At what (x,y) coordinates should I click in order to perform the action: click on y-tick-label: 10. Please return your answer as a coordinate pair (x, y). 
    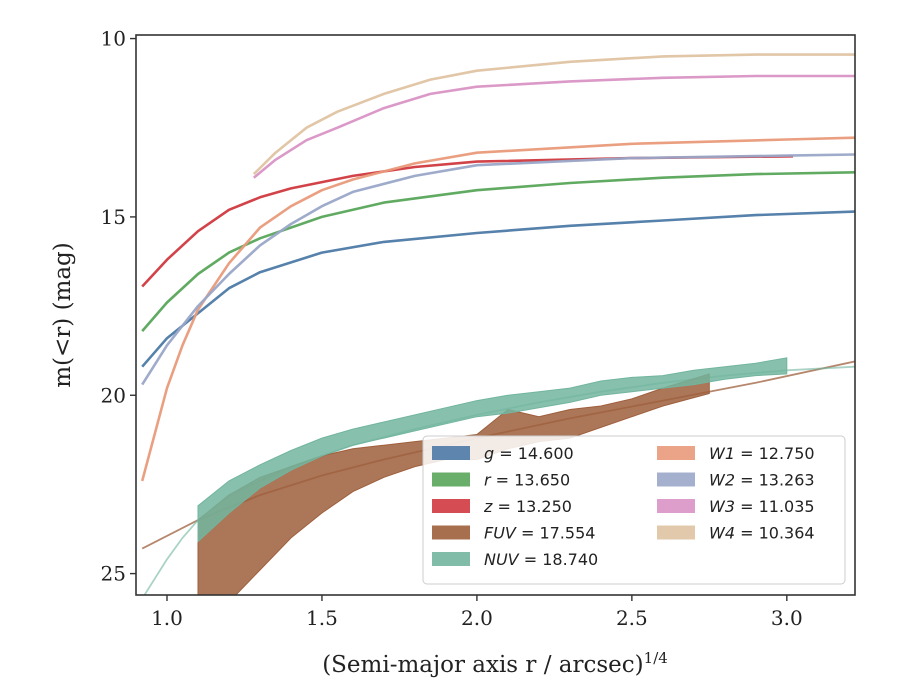
    Looking at the image, I should click on (113, 39).